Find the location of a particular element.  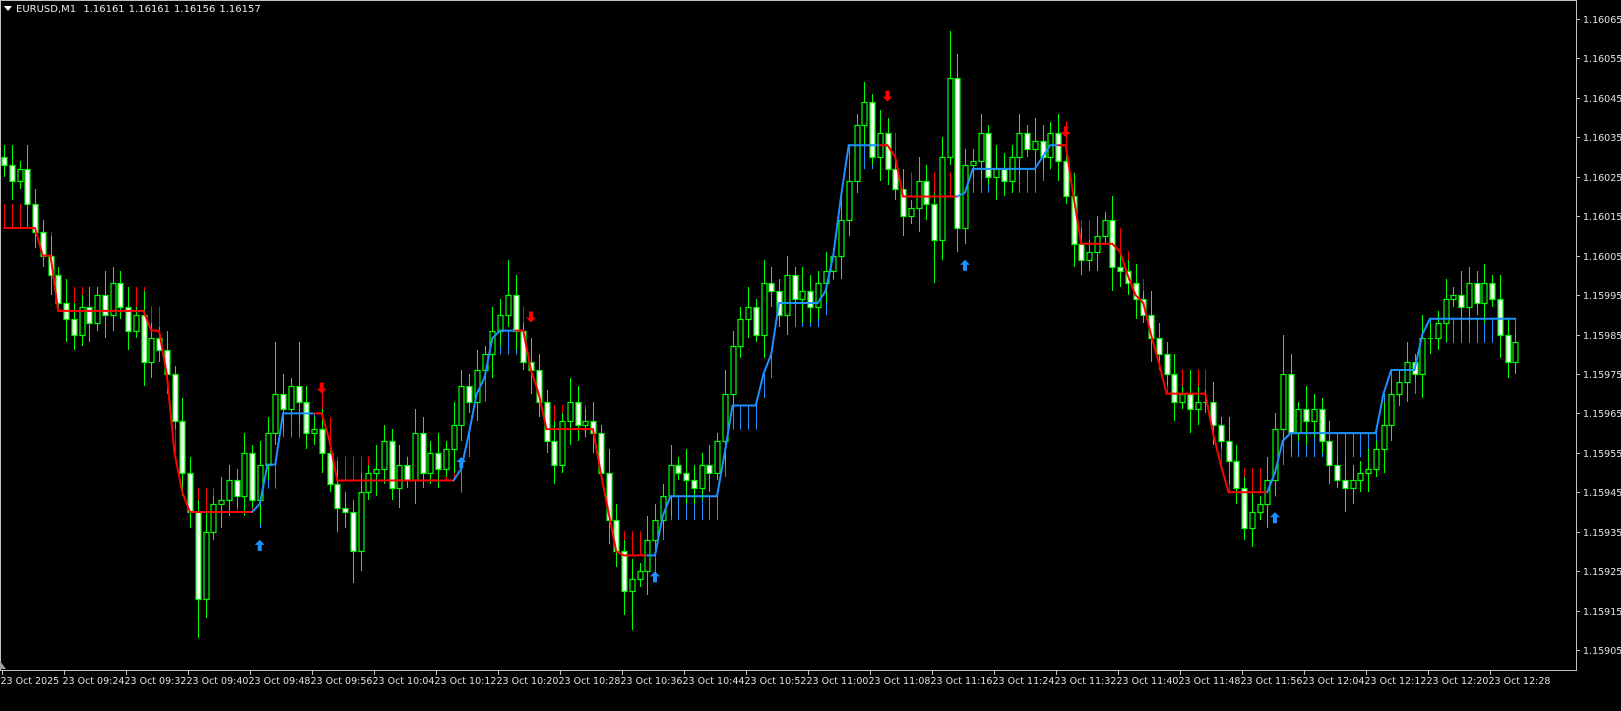

triangle-down-icon is located at coordinates (8, 8).